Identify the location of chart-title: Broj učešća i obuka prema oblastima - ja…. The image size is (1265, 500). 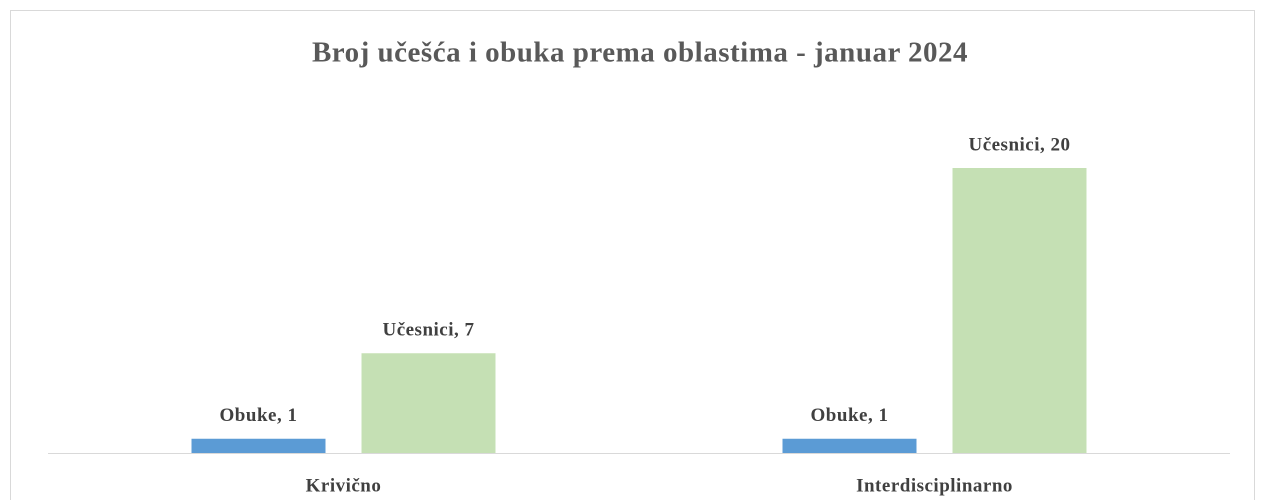
(640, 53).